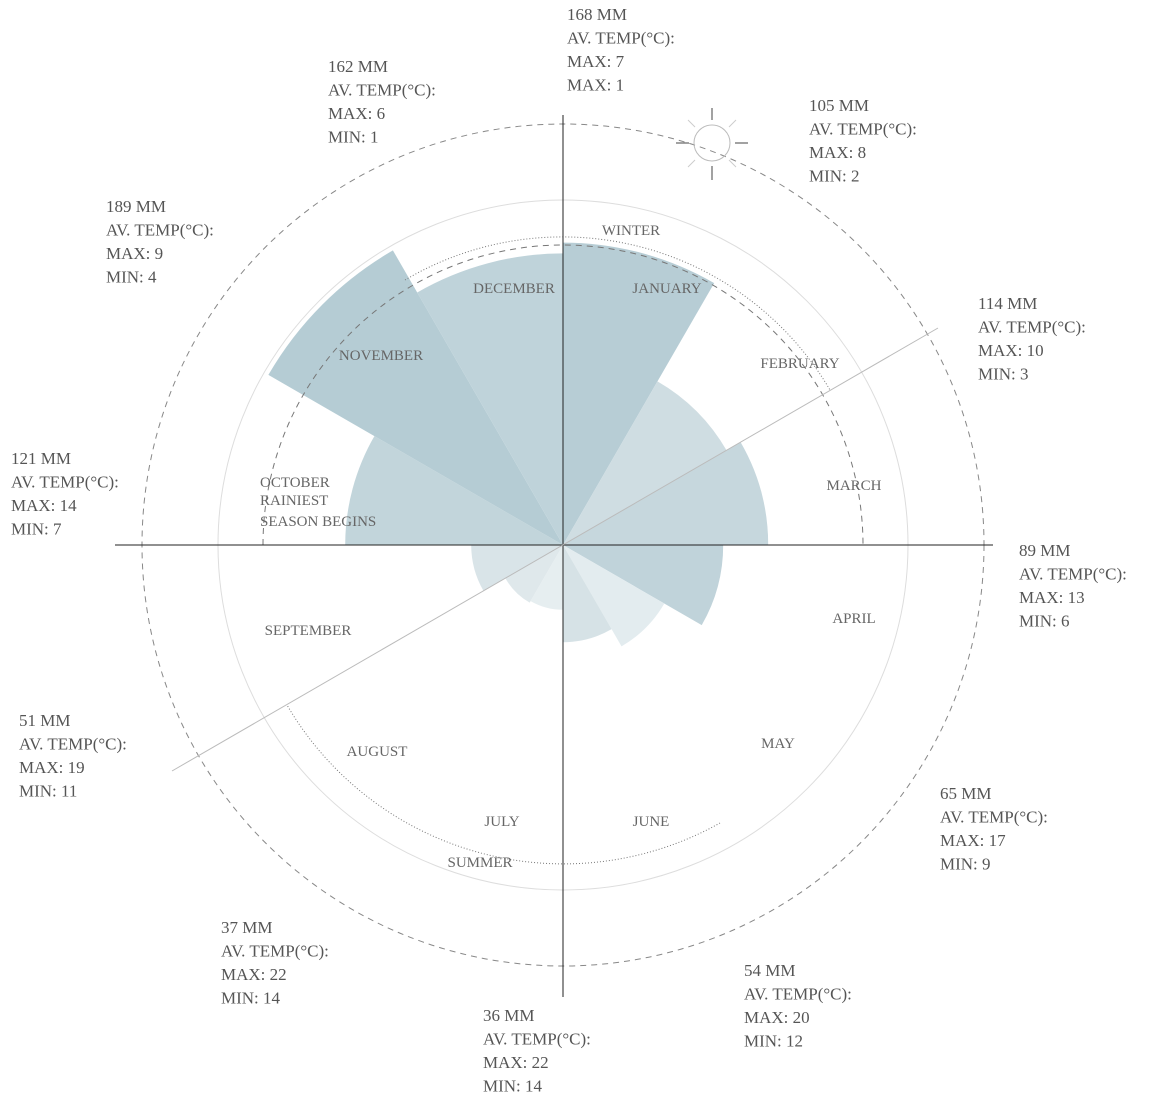  I want to click on note: SEASON BEGINS, so click(318, 522).